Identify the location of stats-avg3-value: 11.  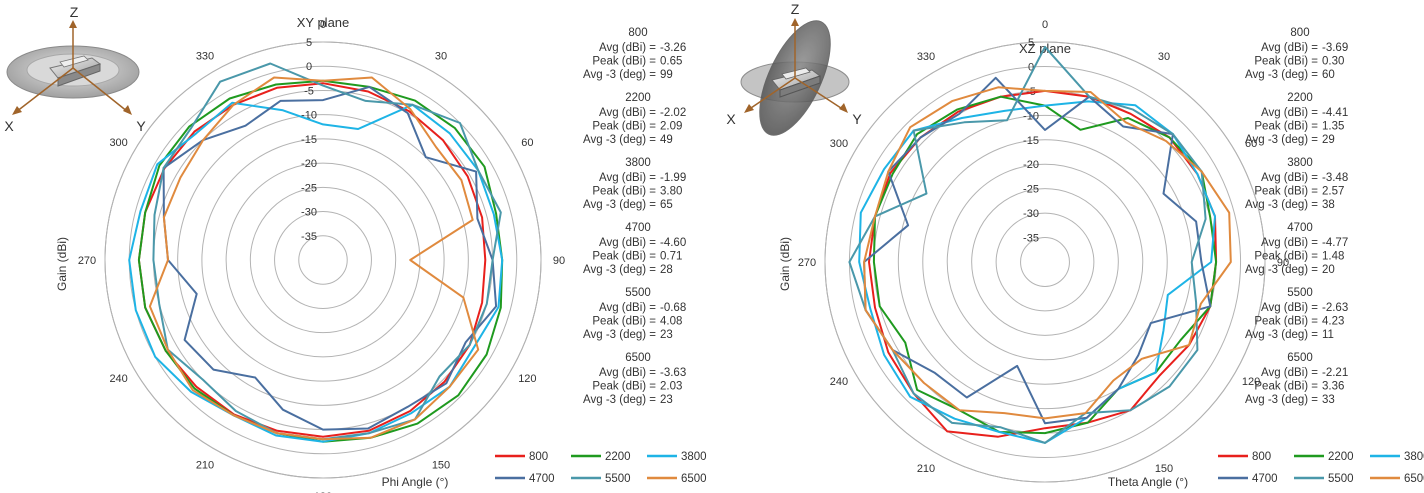
(1328, 335).